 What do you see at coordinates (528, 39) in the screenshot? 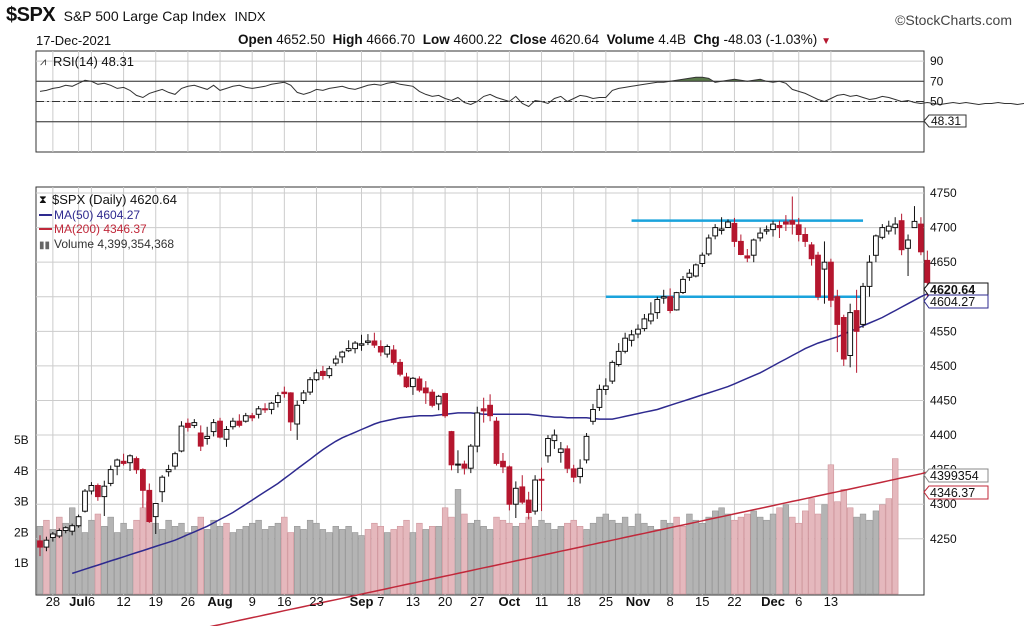
I see `close-label: Close` at bounding box center [528, 39].